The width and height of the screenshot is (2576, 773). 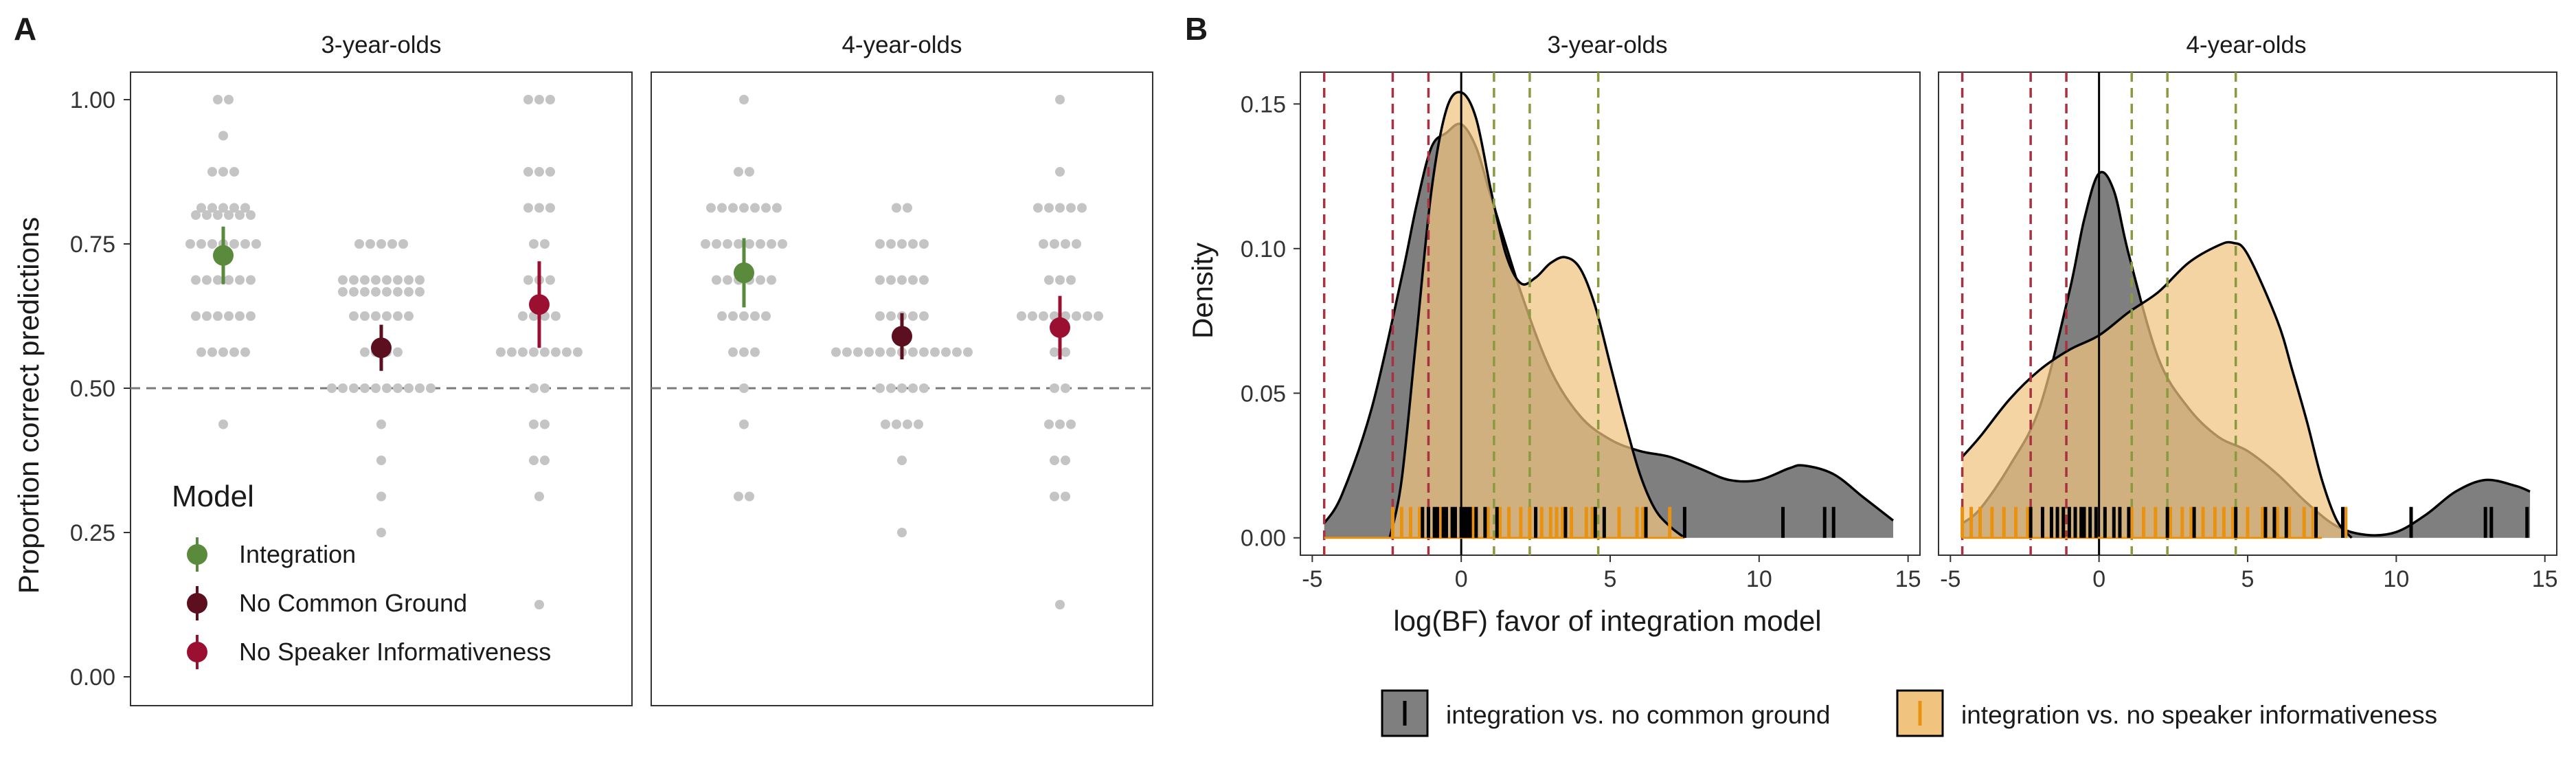 I want to click on density-curve-3-year-olds-integration-vs-no-speaker-informativeness, so click(x=1537, y=315).